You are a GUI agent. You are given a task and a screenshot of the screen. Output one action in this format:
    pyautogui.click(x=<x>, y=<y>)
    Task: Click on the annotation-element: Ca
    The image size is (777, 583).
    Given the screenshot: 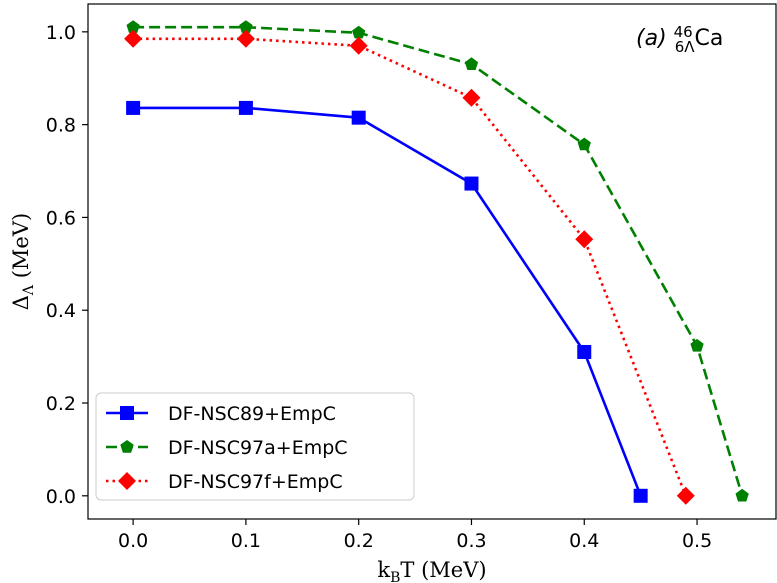 What is the action you would take?
    pyautogui.click(x=709, y=38)
    